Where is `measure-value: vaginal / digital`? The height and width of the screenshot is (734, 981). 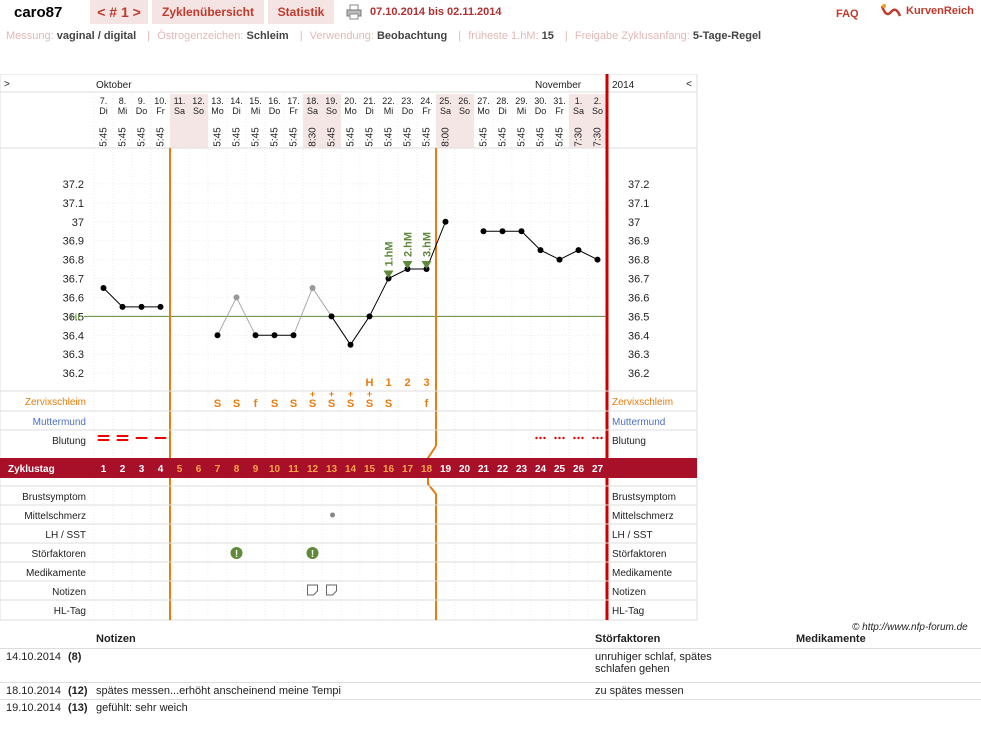 measure-value: vaginal / digital is located at coordinates (96, 36).